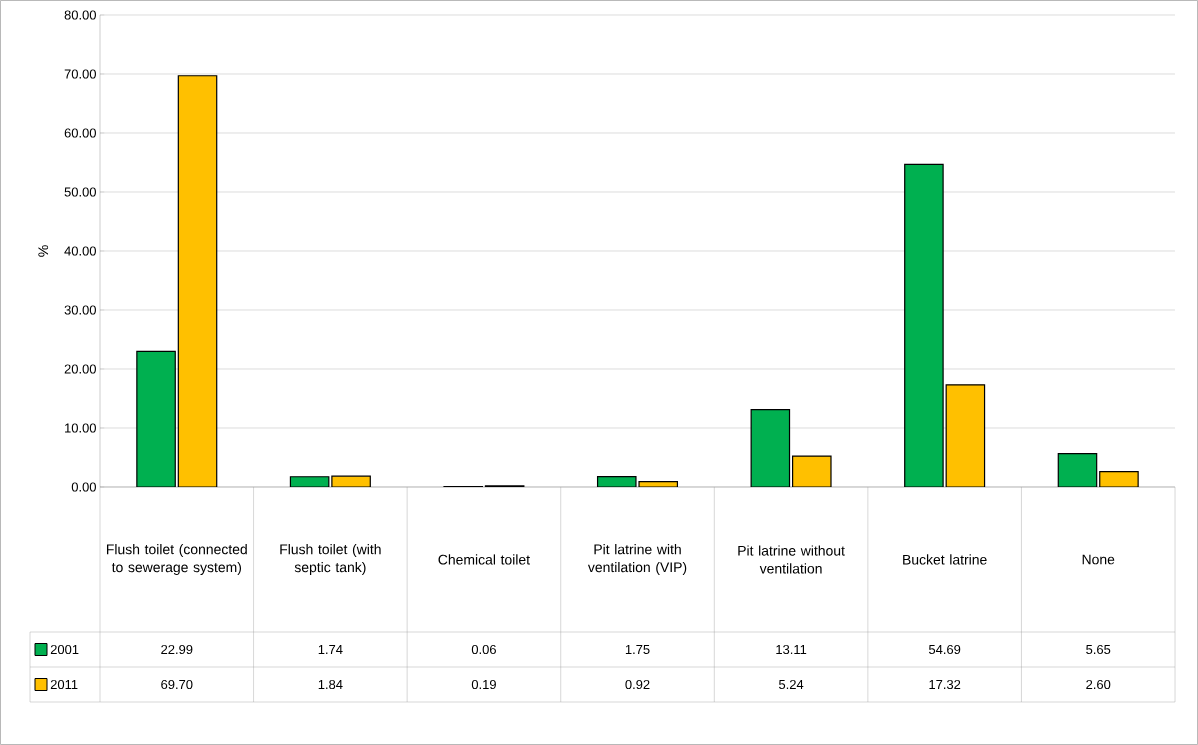 This screenshot has height=745, width=1198. What do you see at coordinates (330, 559) in the screenshot?
I see `x-tick-label: Flush toilet (with septic tank)` at bounding box center [330, 559].